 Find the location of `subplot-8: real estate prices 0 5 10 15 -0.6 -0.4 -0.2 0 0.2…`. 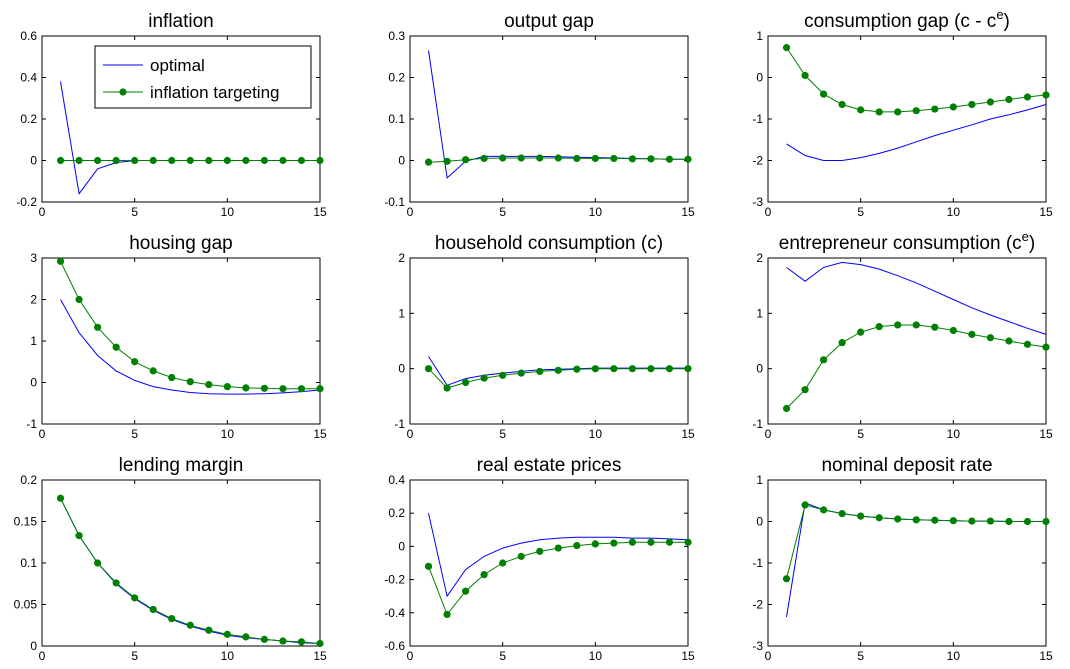

subplot-8: real estate prices 0 5 10 15 -0.6 -0.4 -0.2 0 0.2… is located at coordinates (539, 559).